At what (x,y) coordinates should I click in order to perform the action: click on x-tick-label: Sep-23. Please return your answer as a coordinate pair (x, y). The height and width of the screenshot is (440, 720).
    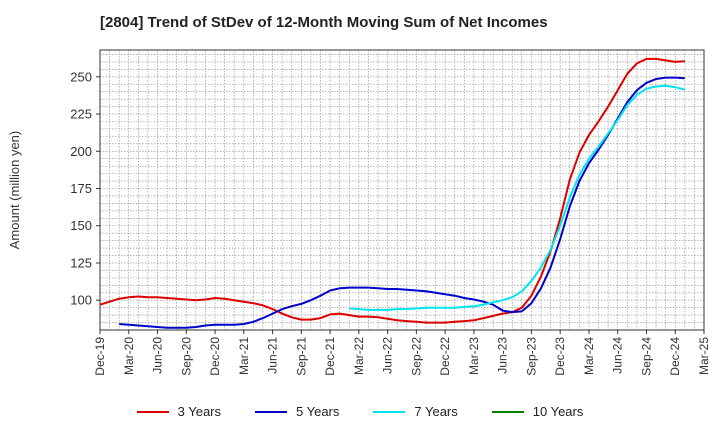
    Looking at the image, I should click on (531, 356).